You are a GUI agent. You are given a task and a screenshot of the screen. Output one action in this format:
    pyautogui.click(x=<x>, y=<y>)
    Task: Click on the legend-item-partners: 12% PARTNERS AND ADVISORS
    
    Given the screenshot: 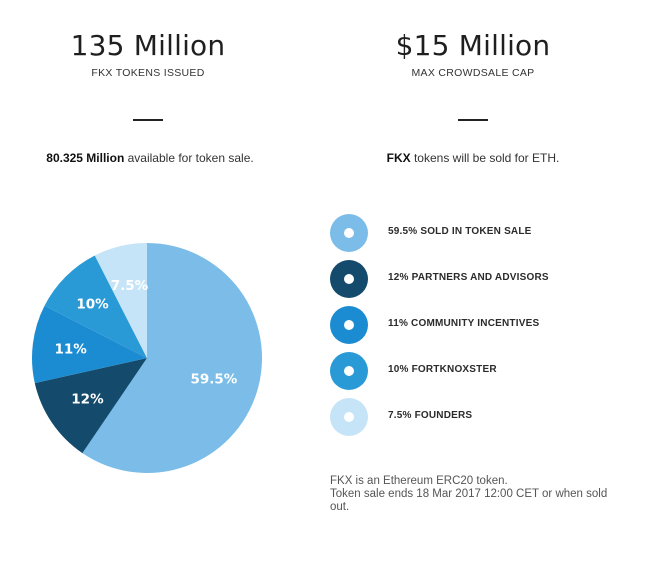 What is the action you would take?
    pyautogui.click(x=477, y=279)
    